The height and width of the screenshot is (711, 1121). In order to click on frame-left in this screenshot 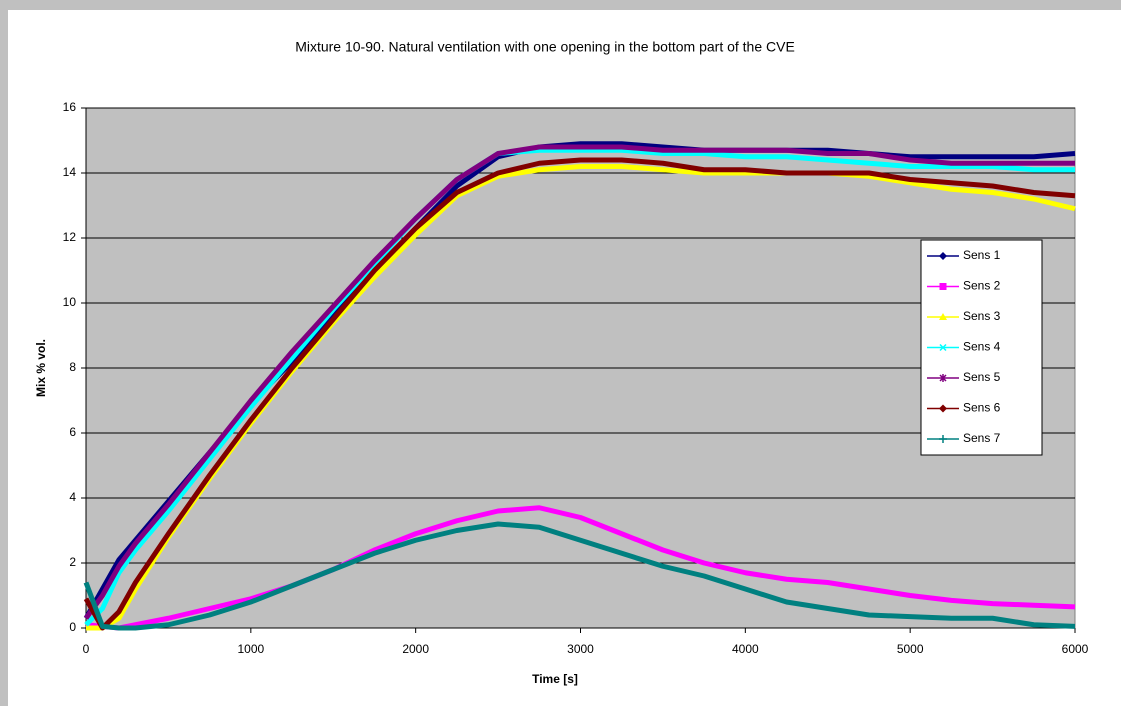, I will do `click(4, 353)`.